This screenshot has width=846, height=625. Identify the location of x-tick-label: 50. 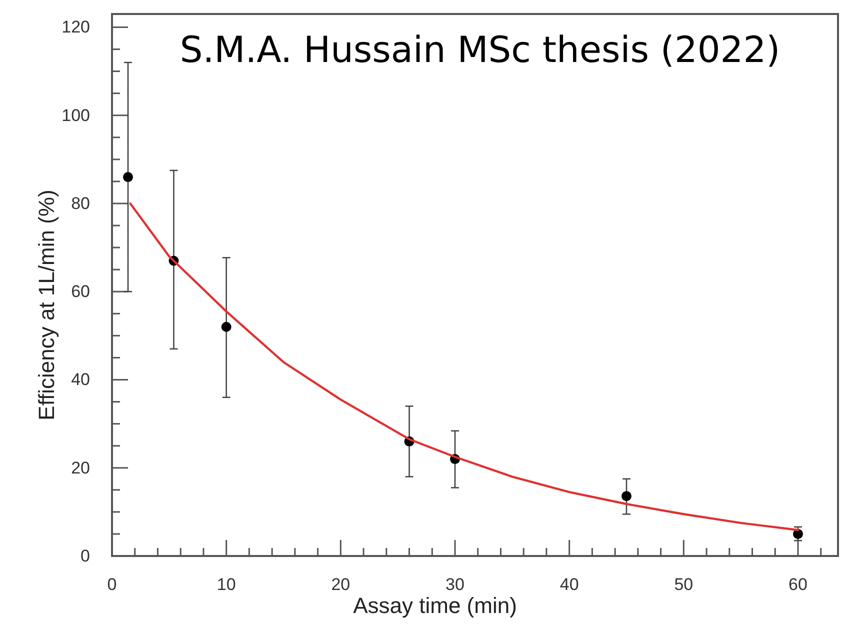
(684, 584).